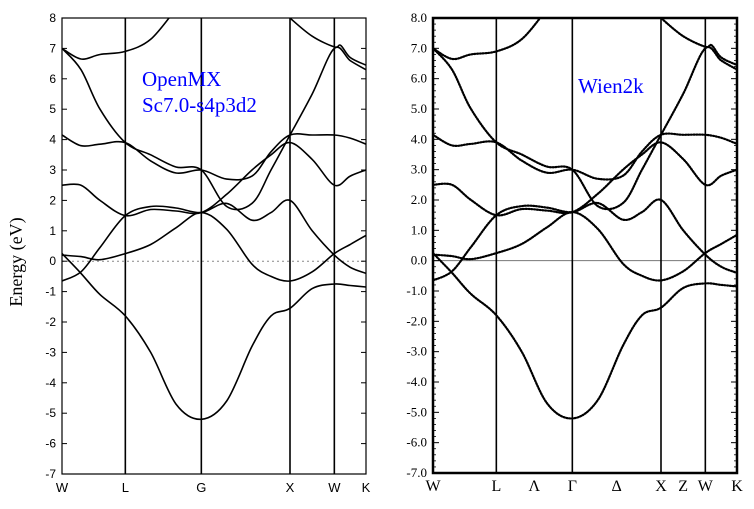  Describe the element at coordinates (419, 108) in the screenshot. I see `y-tick-label: 5.0` at that location.